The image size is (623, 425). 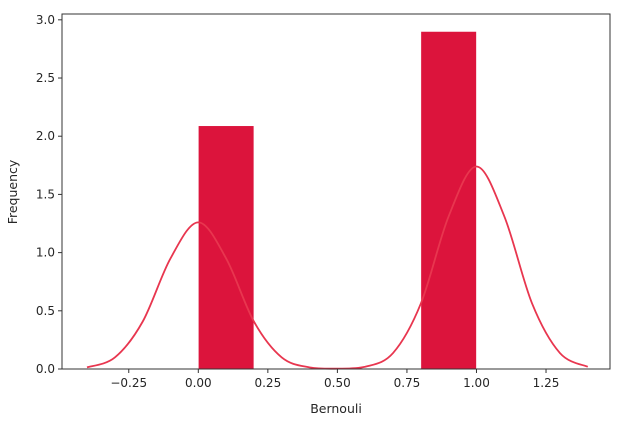 What do you see at coordinates (128, 383) in the screenshot?
I see `x-tick-label: −0.25` at bounding box center [128, 383].